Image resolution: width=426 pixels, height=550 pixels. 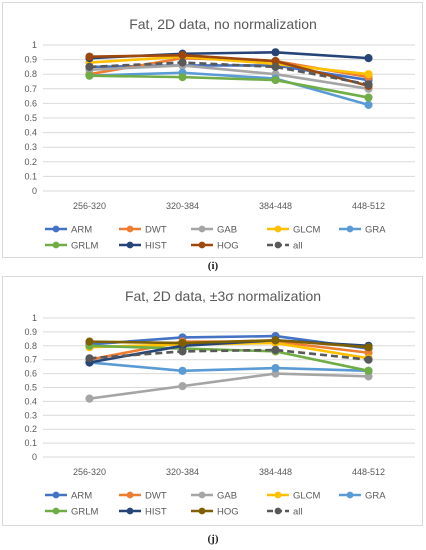 I want to click on legend-item-hog: HOG, so click(x=215, y=246).